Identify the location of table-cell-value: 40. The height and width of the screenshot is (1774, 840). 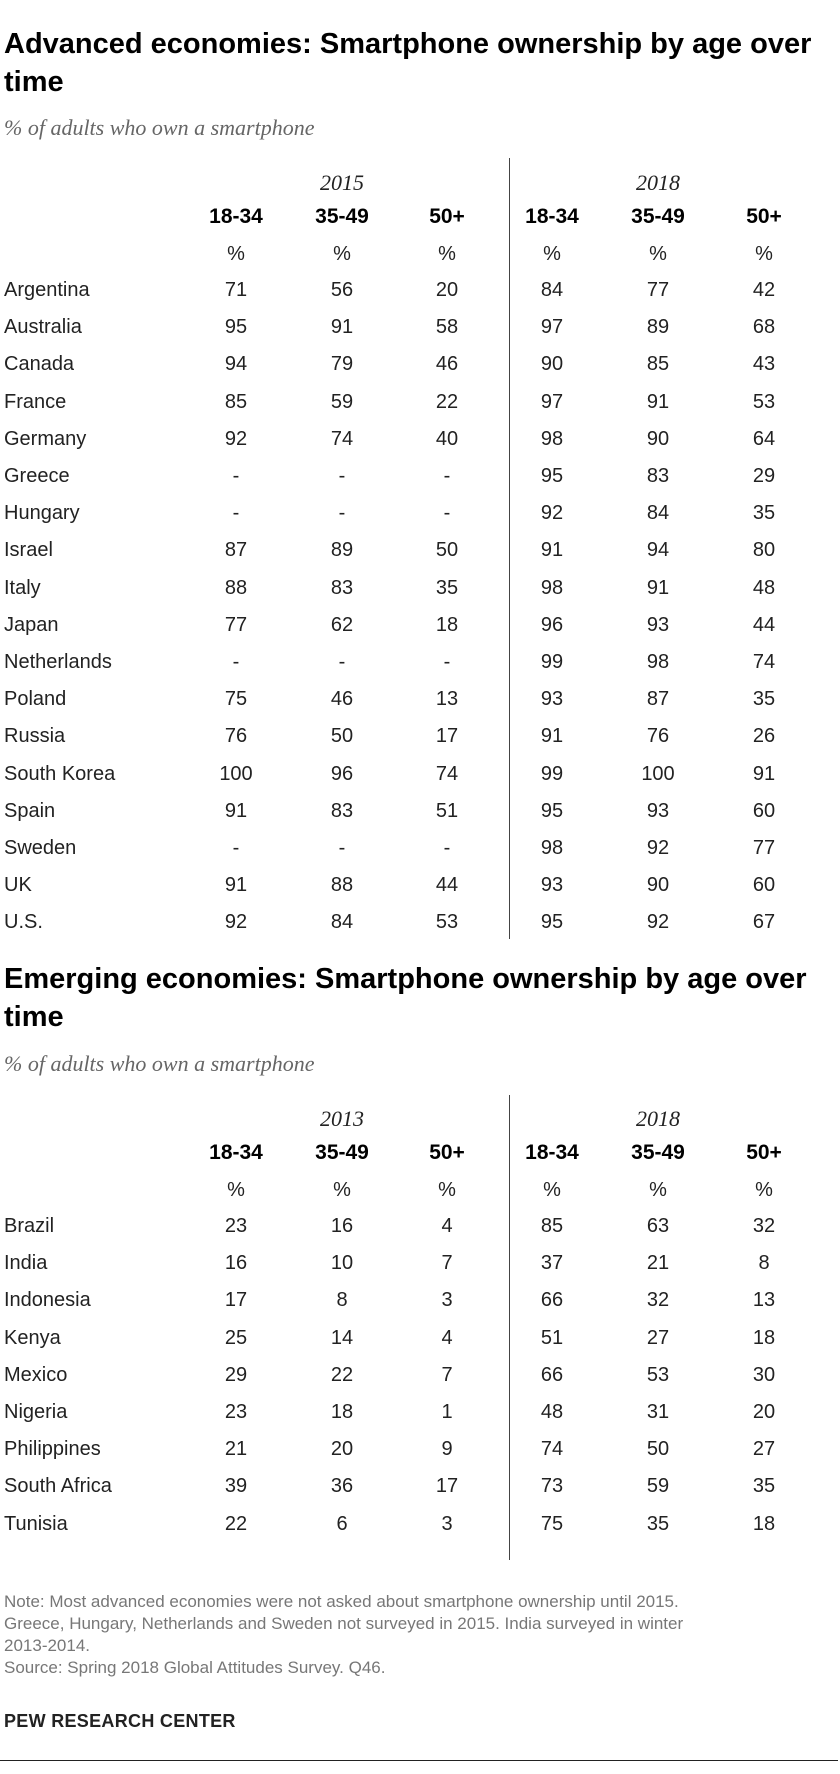
(447, 439).